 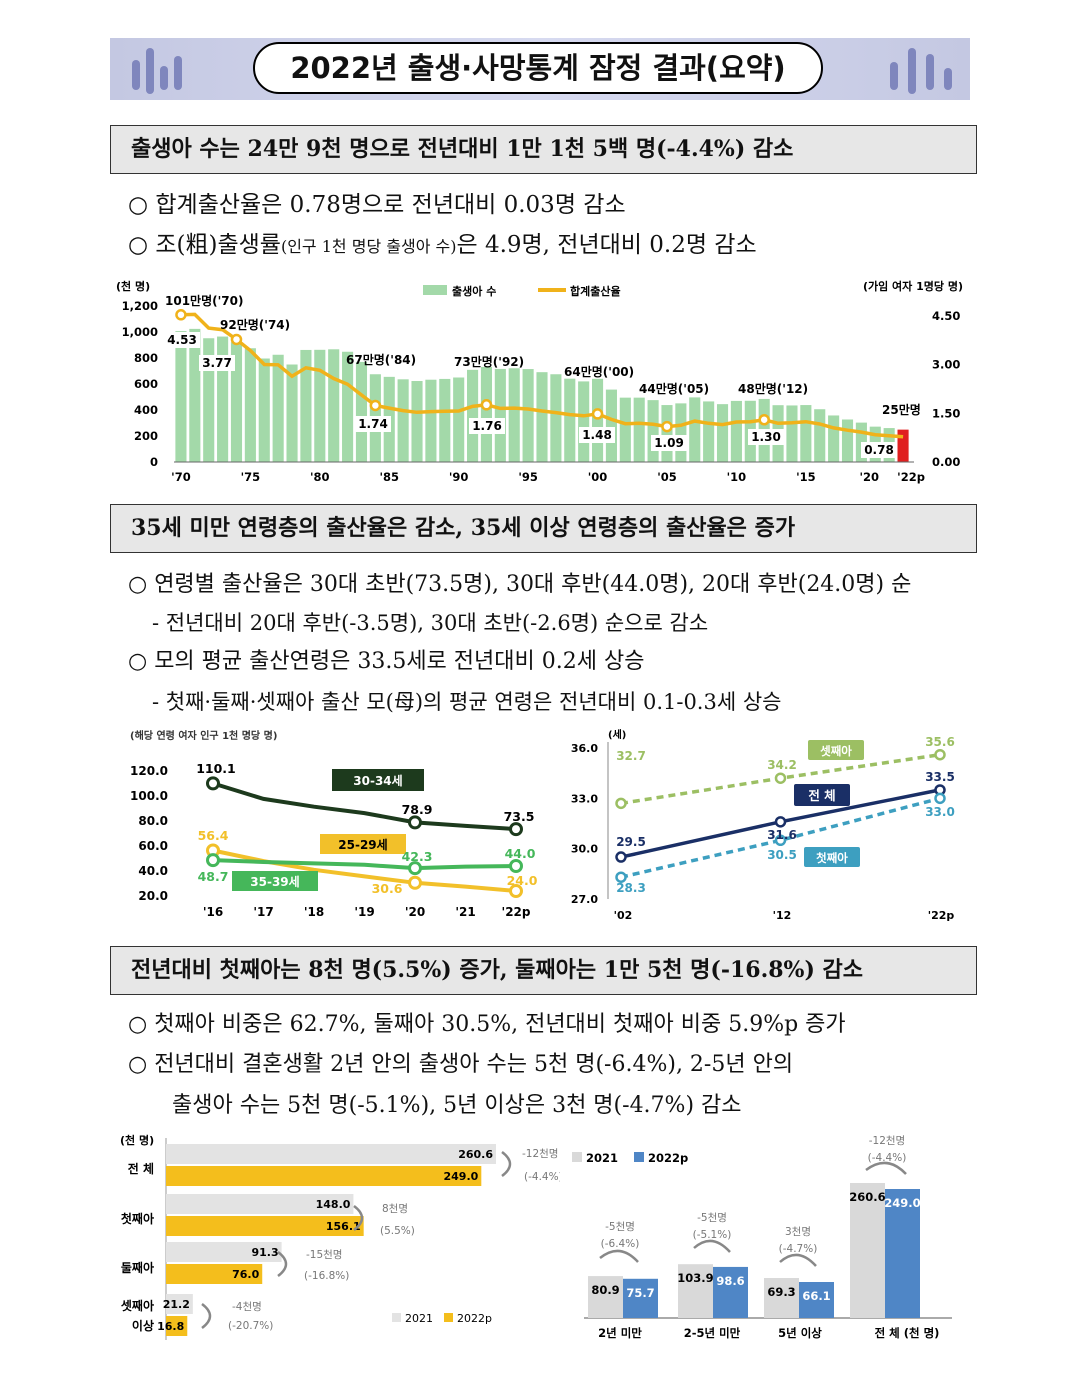 What do you see at coordinates (631, 842) in the screenshot?
I see `label-29-5: 29.5` at bounding box center [631, 842].